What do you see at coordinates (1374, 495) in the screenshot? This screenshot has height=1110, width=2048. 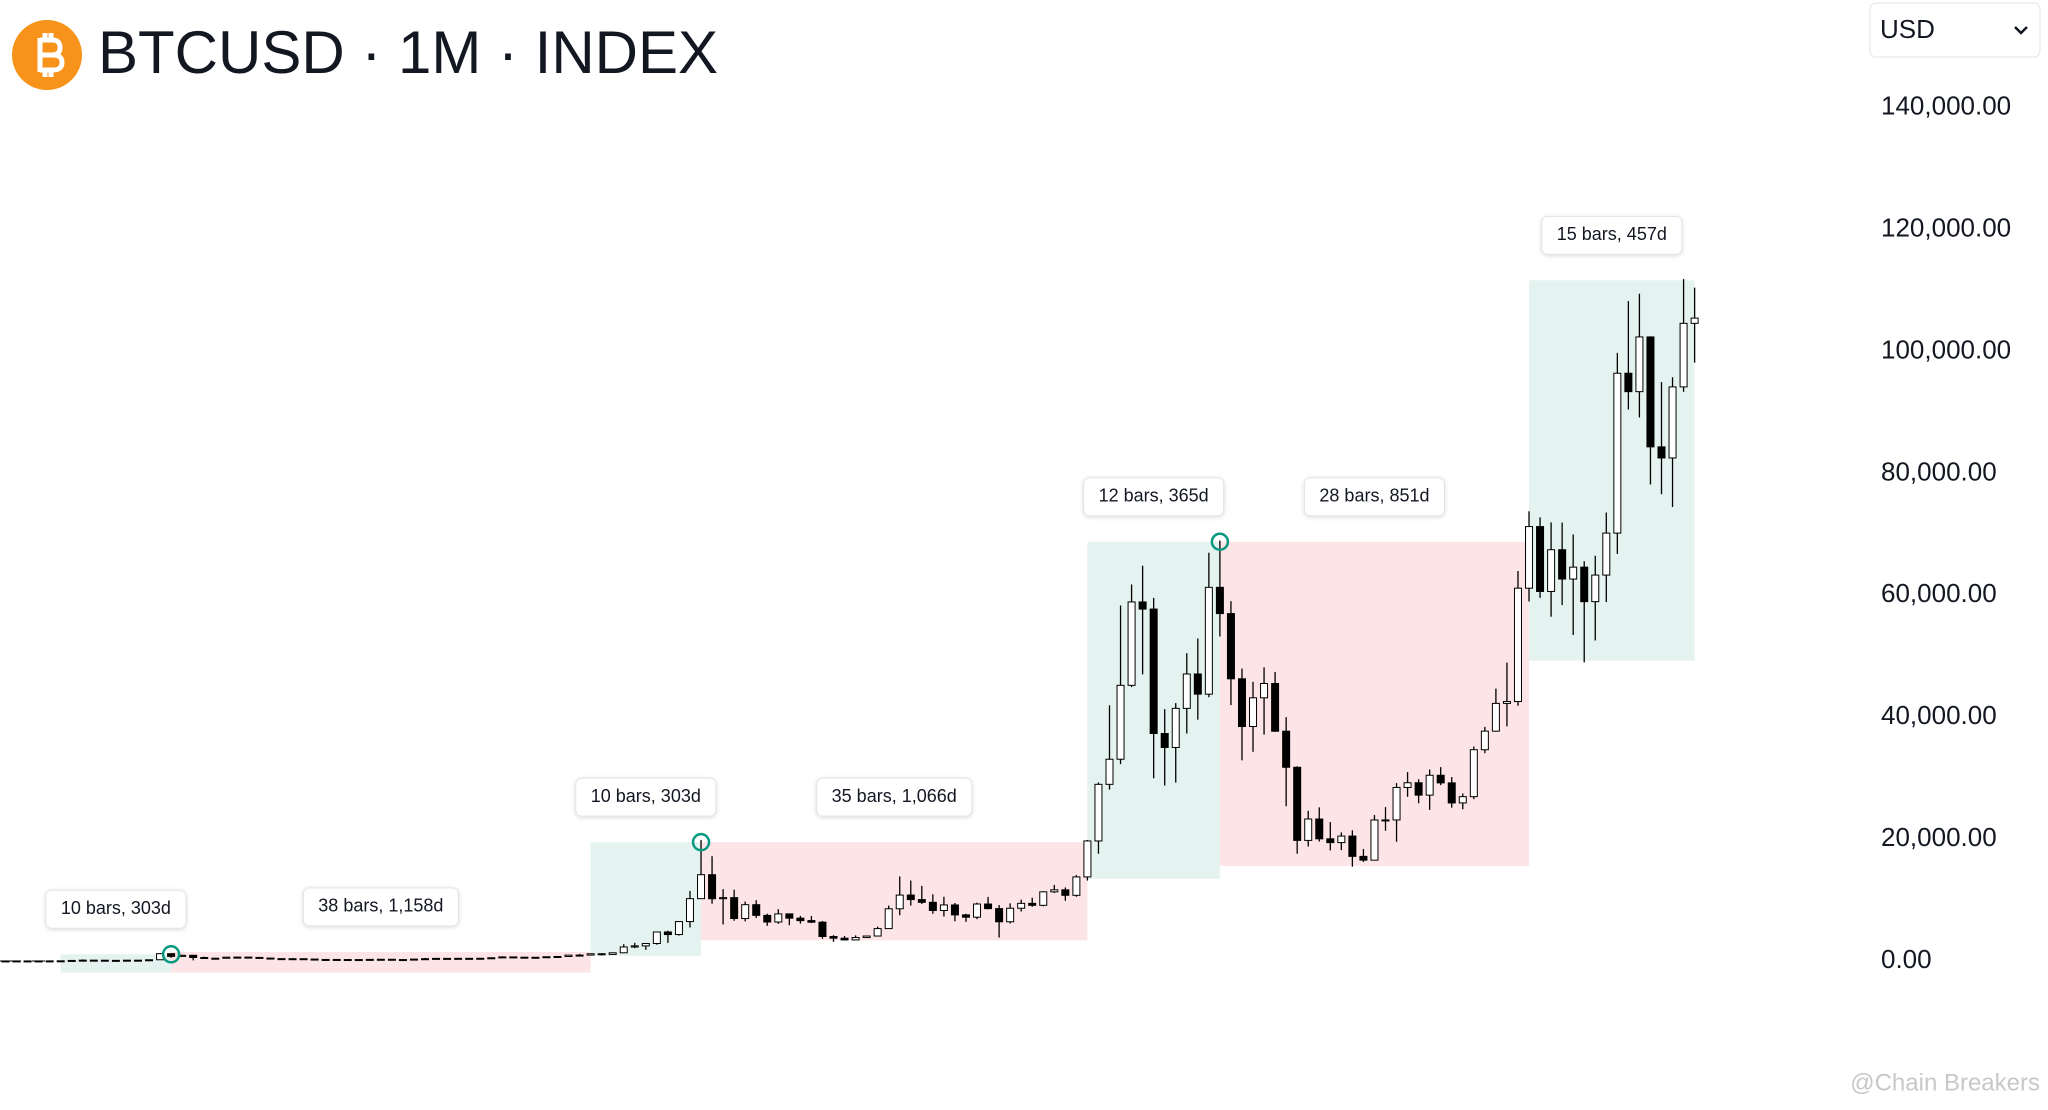 I see `measure-label: 28 bars, 851d` at bounding box center [1374, 495].